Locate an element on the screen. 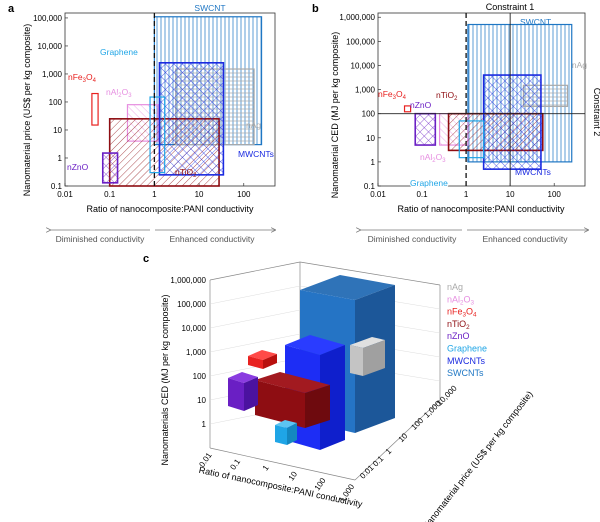 Image resolution: width=600 pixels, height=522 pixels. ztick-label: 1,000 is located at coordinates (196, 352).